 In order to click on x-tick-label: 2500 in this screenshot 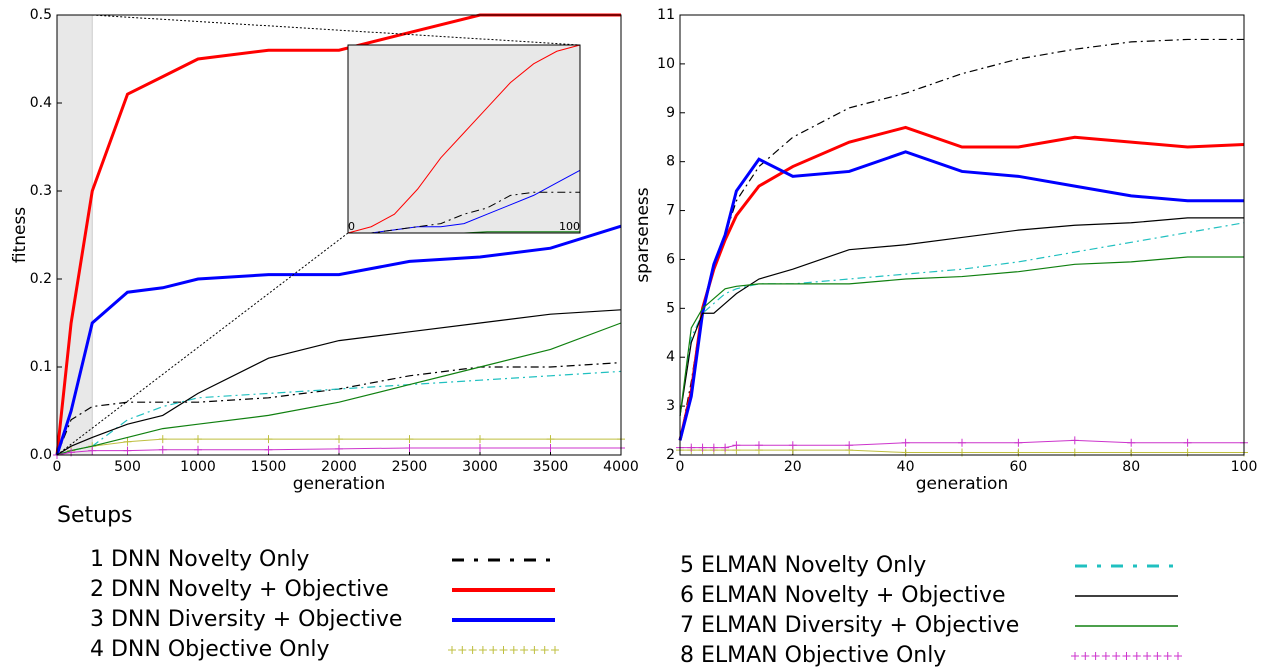, I will do `click(410, 467)`.